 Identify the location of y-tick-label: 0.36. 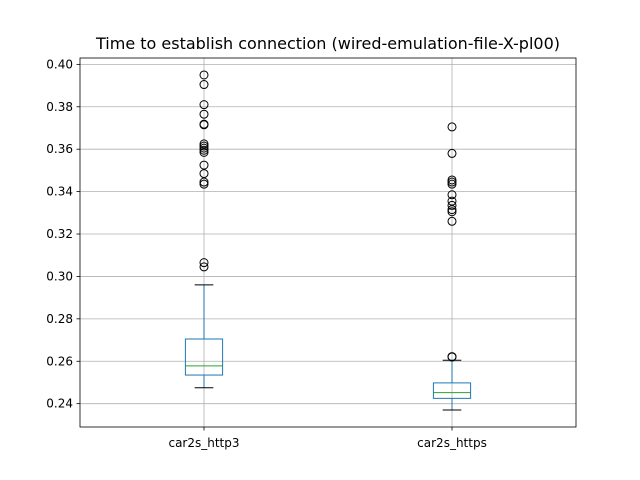
(59, 149).